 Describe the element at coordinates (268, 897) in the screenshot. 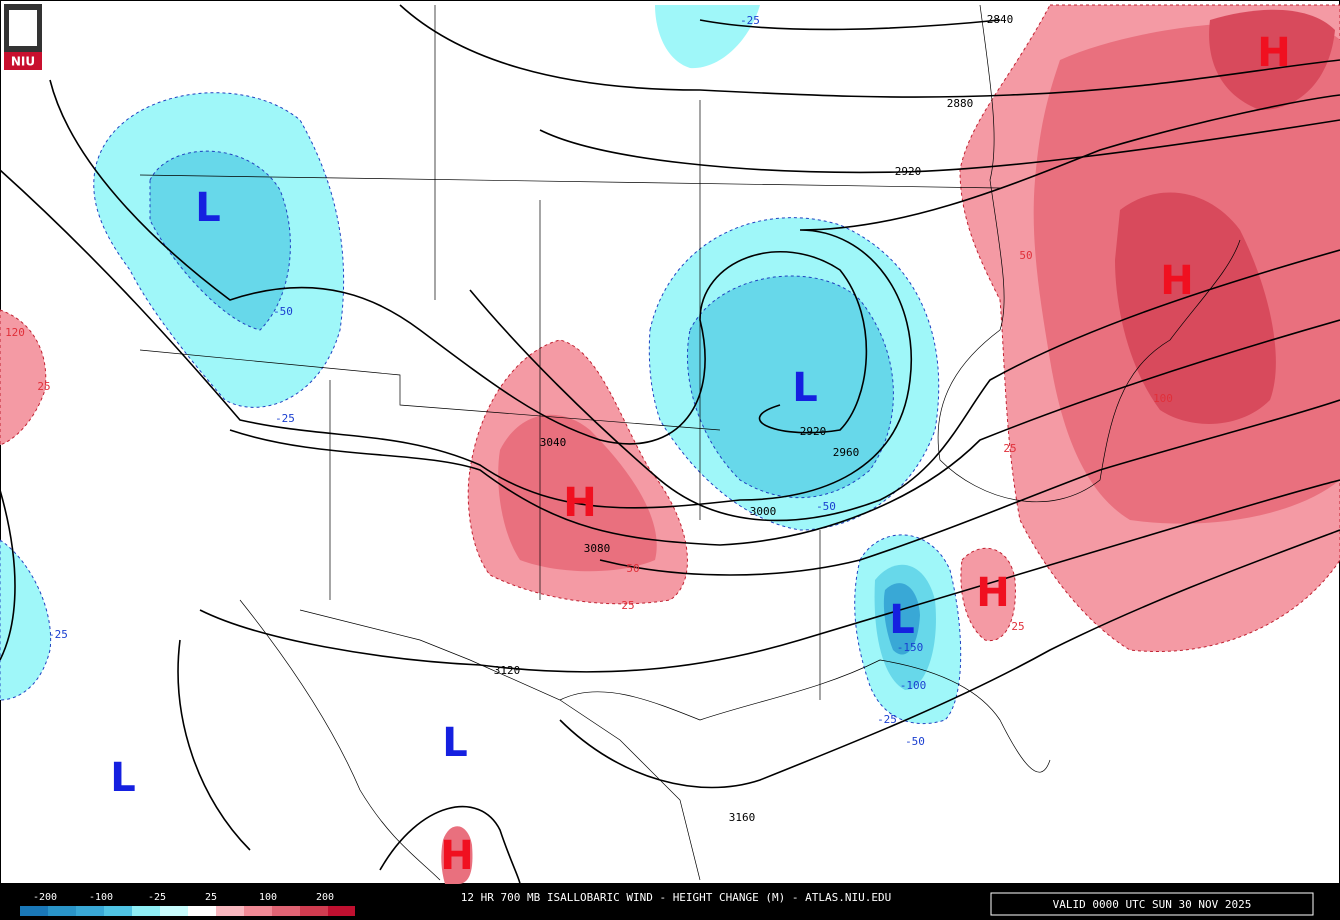

I see `scale-label: 100` at that location.